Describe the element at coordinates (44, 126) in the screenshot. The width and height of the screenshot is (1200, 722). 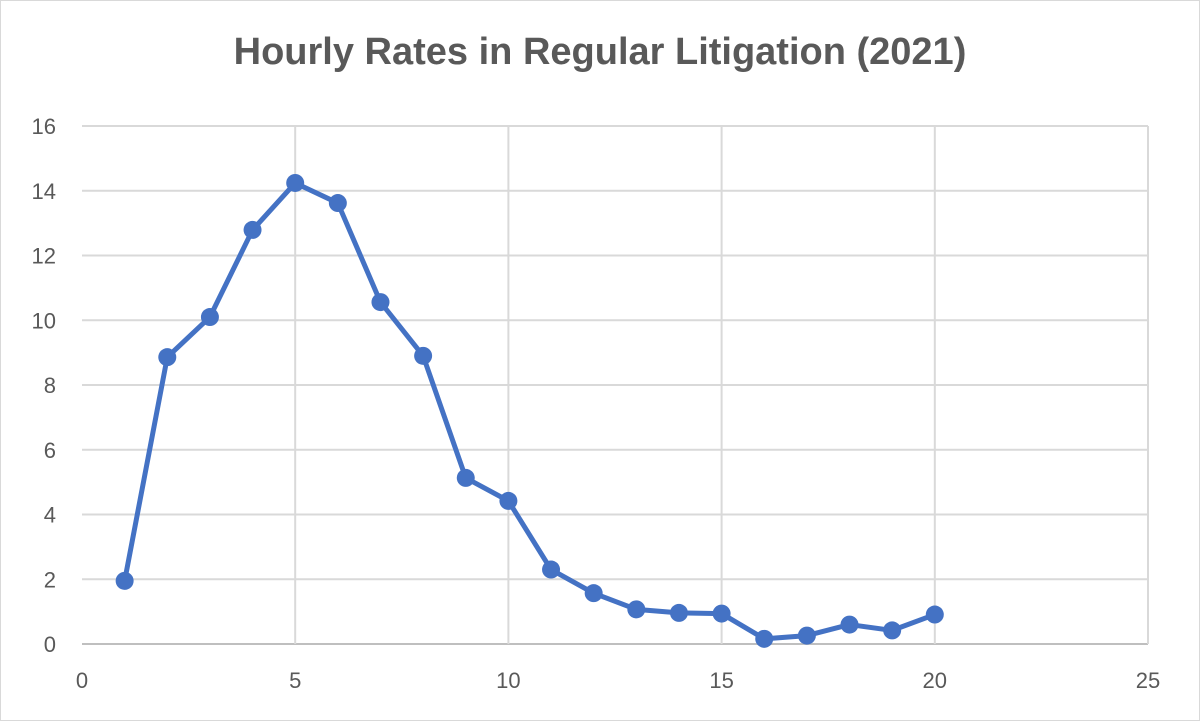
I see `y-tick-label: 16` at that location.